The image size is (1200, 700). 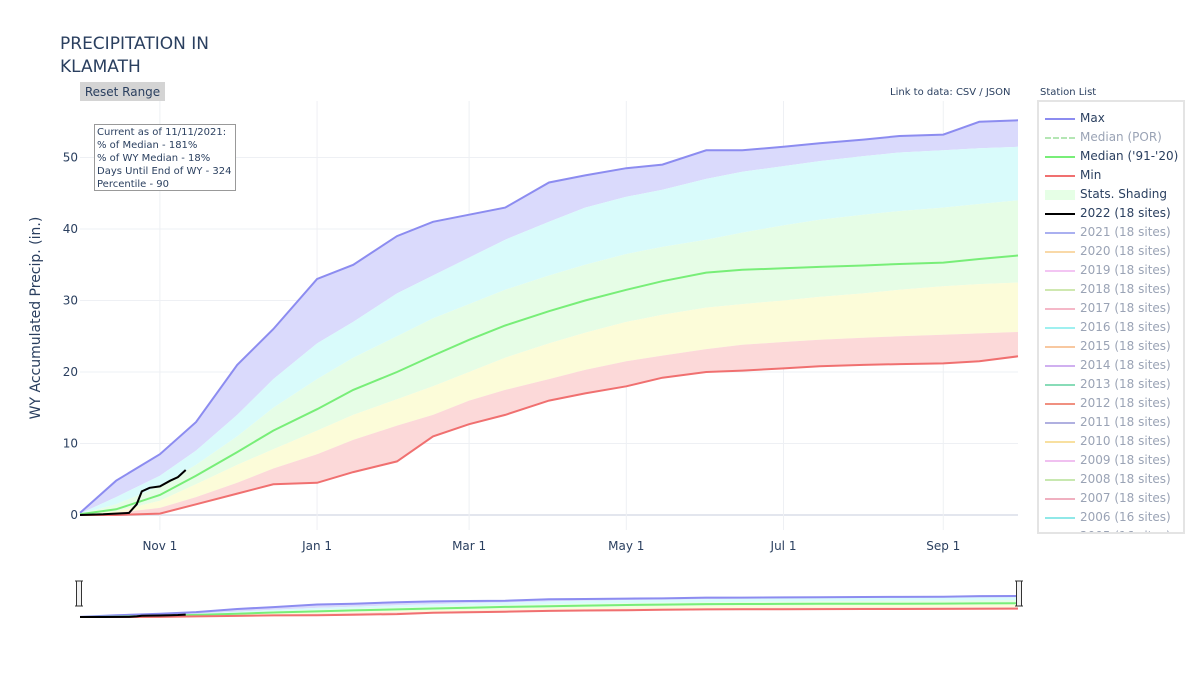 What do you see at coordinates (1111, 118) in the screenshot?
I see `legend-item: Max` at bounding box center [1111, 118].